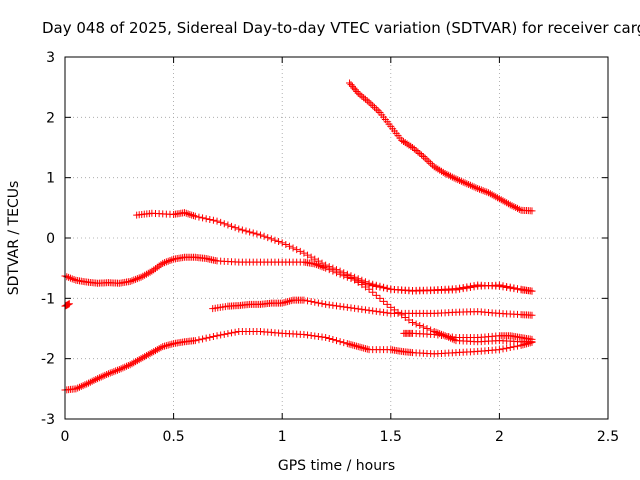 The width and height of the screenshot is (640, 480). What do you see at coordinates (336, 466) in the screenshot?
I see `x-axis-label: GPS time / hours` at bounding box center [336, 466].